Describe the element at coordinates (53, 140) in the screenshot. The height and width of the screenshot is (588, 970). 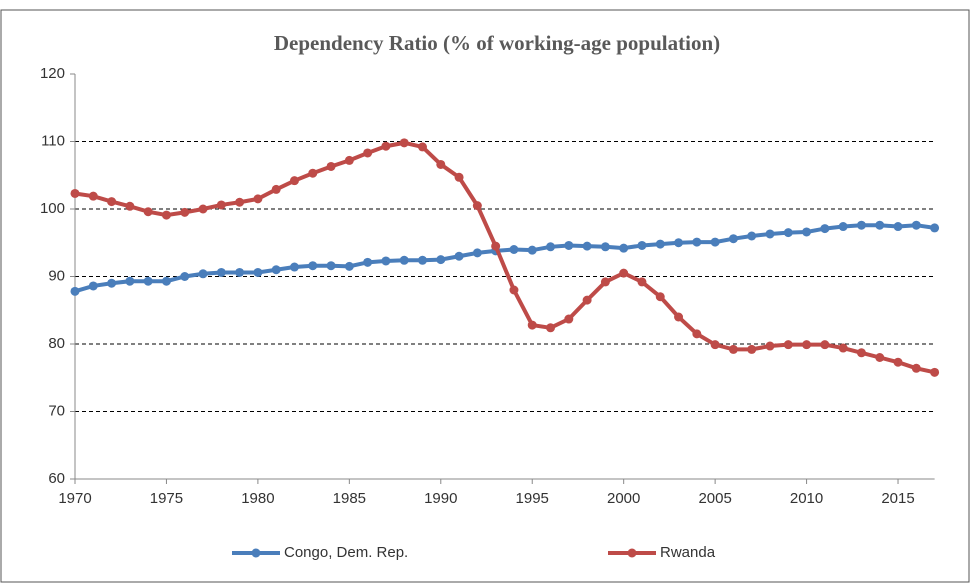
I see `y-tick-label: 110` at that location.